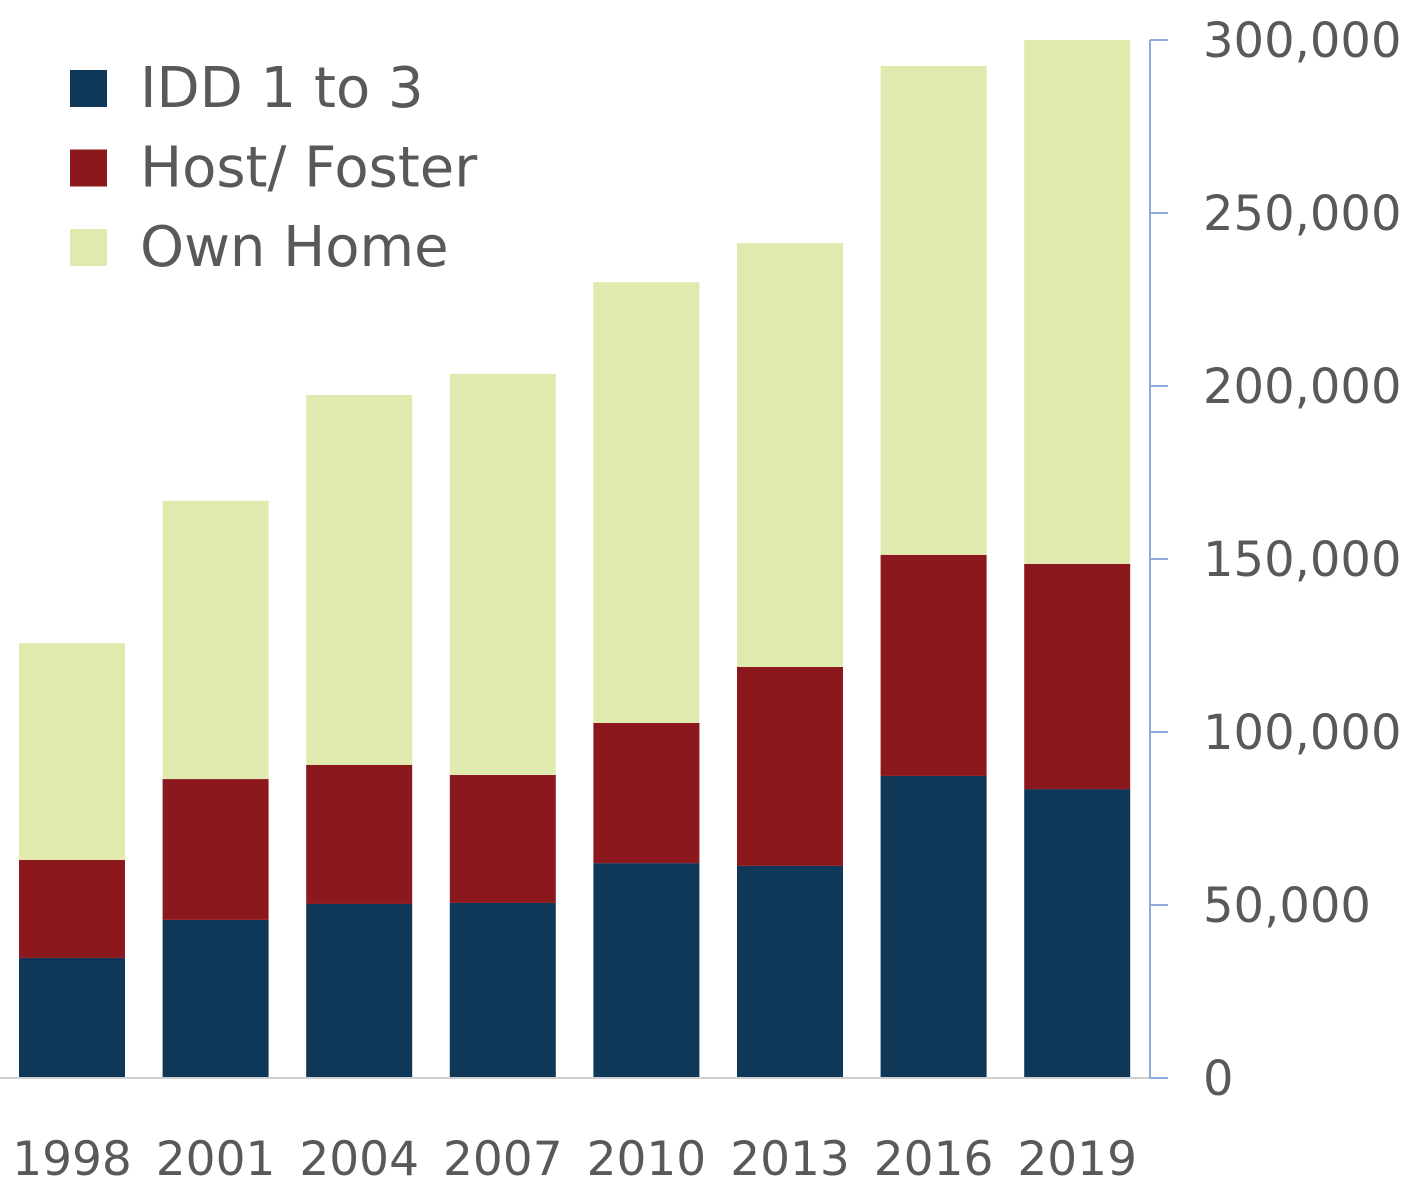 The image size is (1420, 1204). I want to click on x-tick-label: 2010, so click(647, 1159).